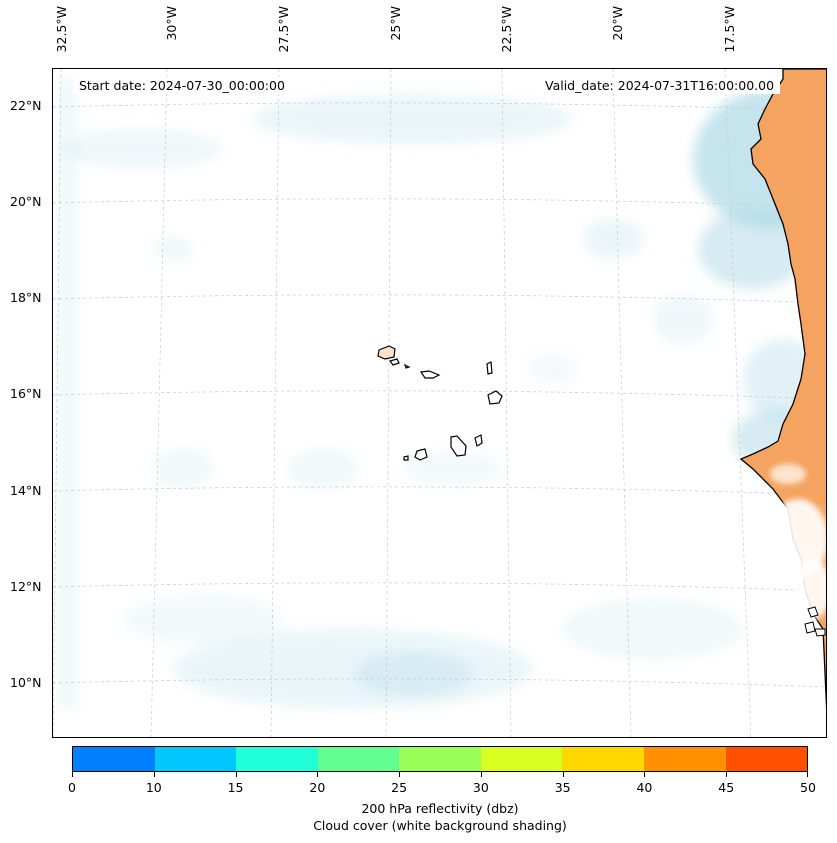  Describe the element at coordinates (395, 23) in the screenshot. I see `lon-label: 25°W` at that location.